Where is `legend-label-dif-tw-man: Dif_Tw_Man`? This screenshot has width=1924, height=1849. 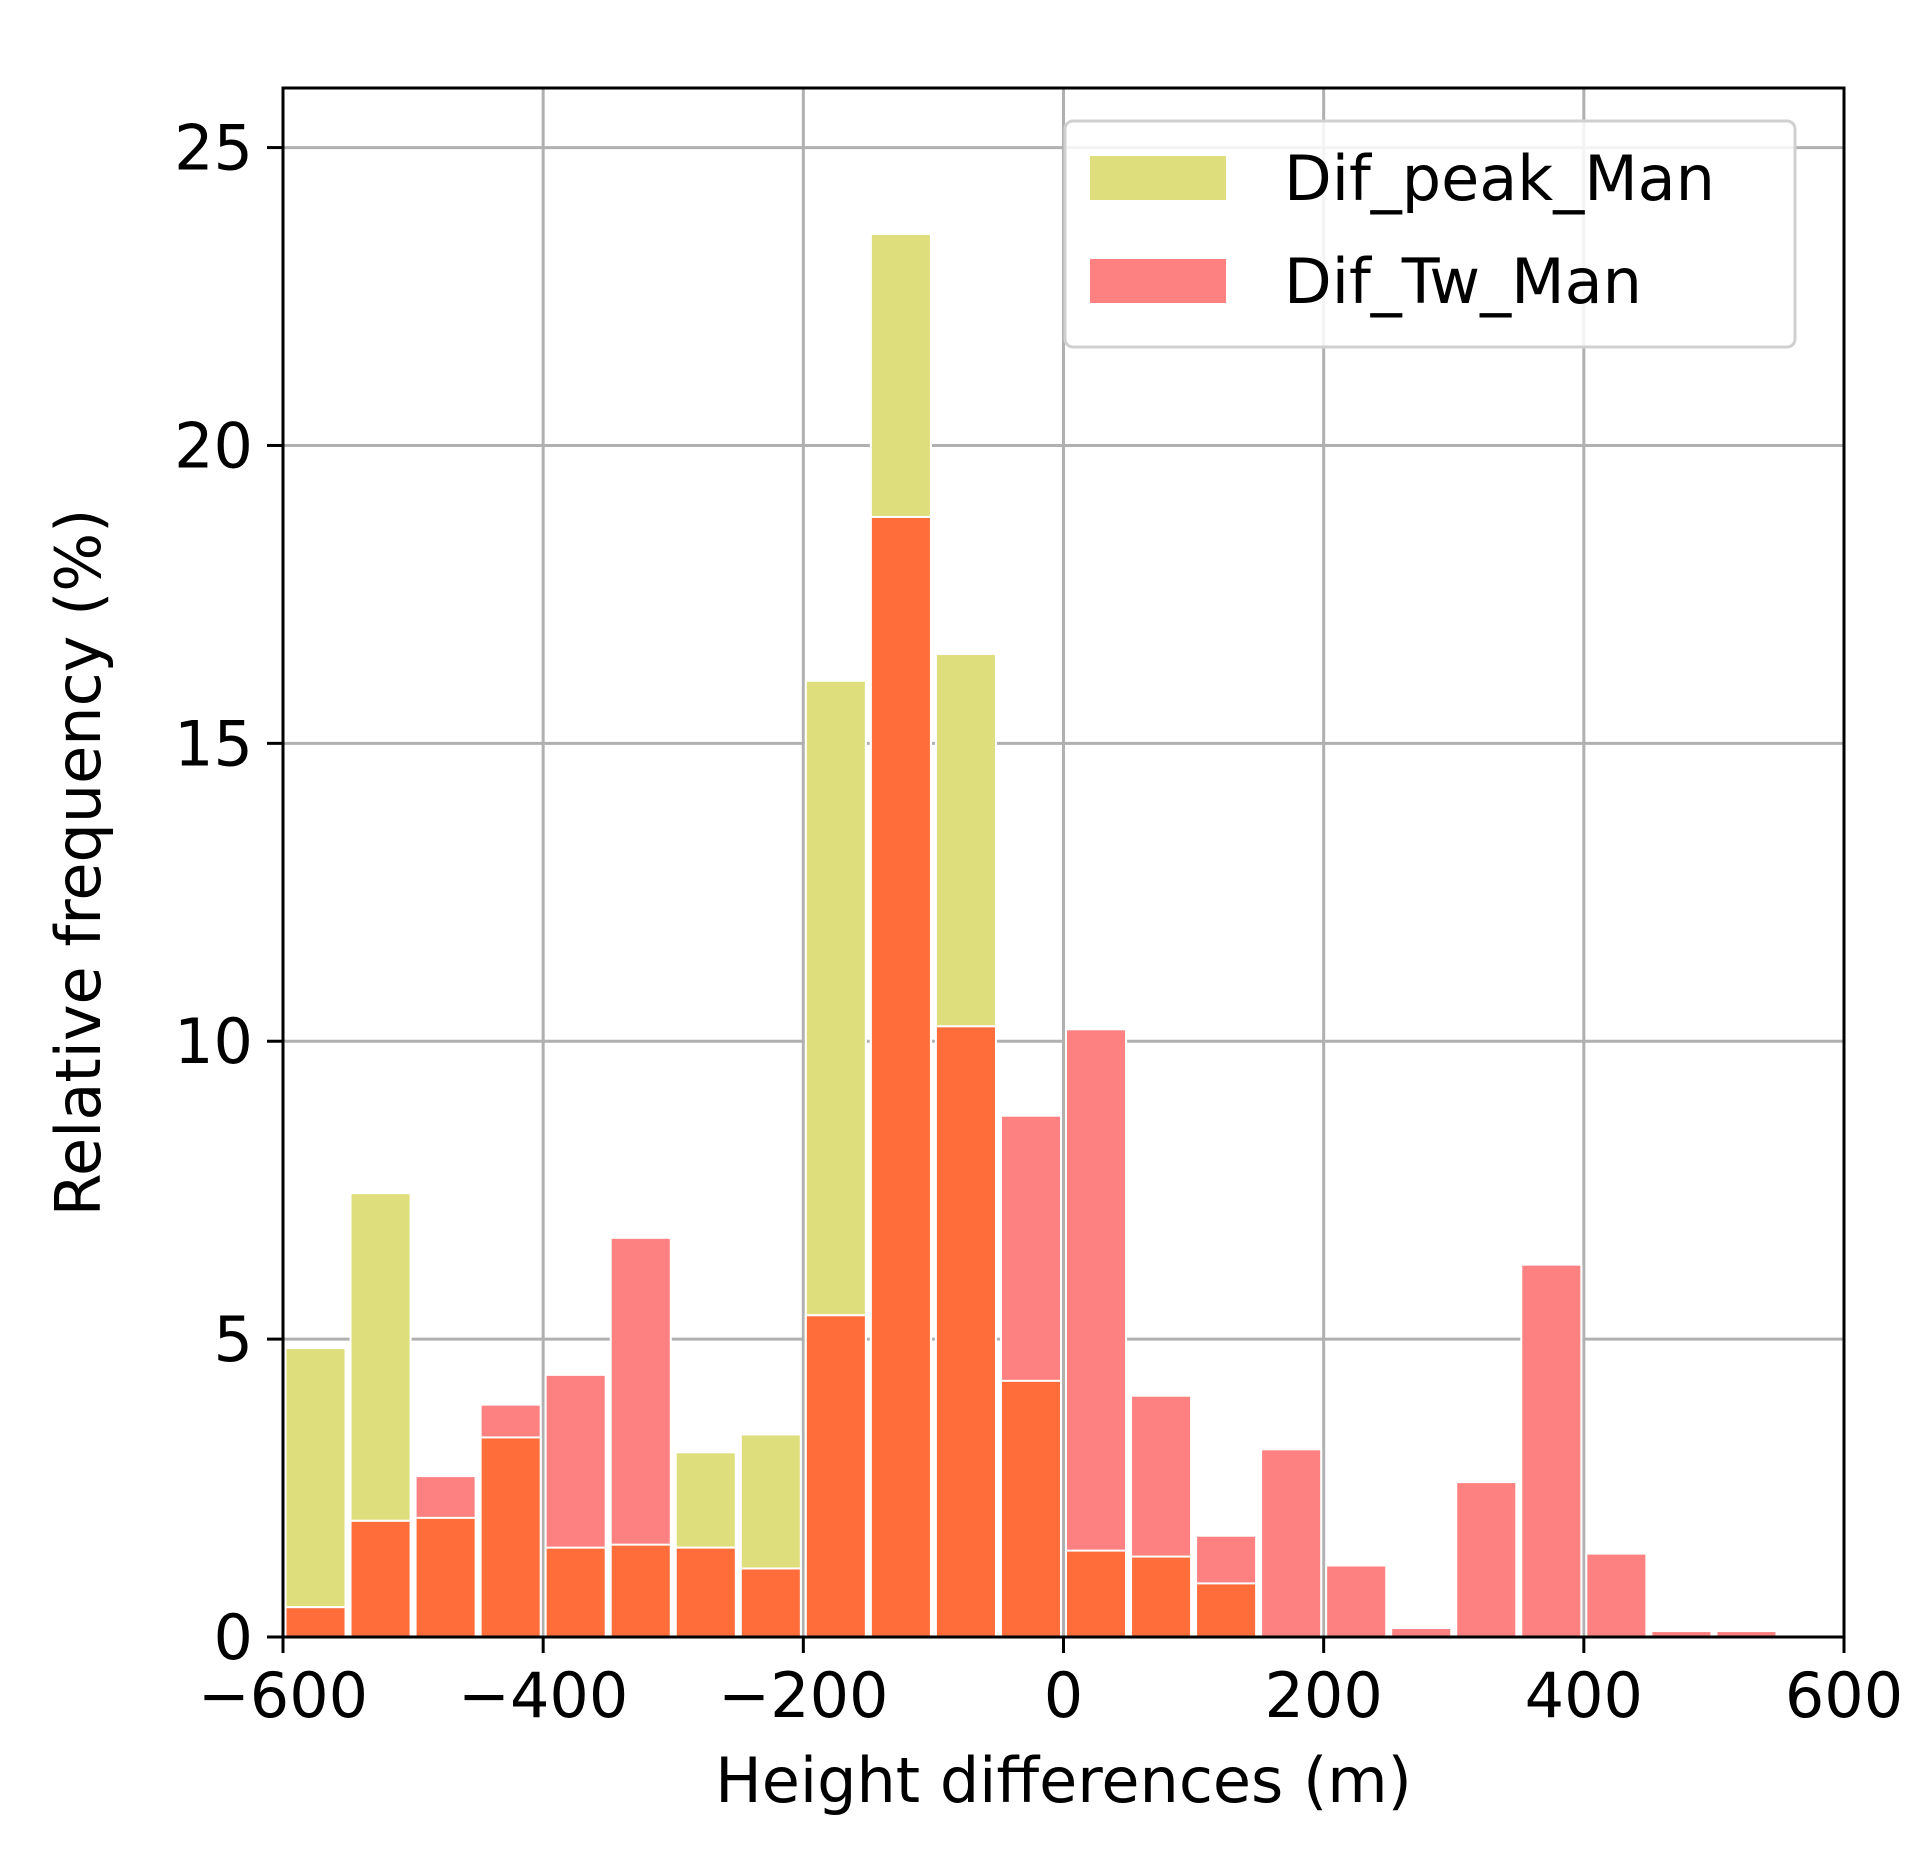 legend-label-dif-tw-man: Dif_Tw_Man is located at coordinates (1463, 281).